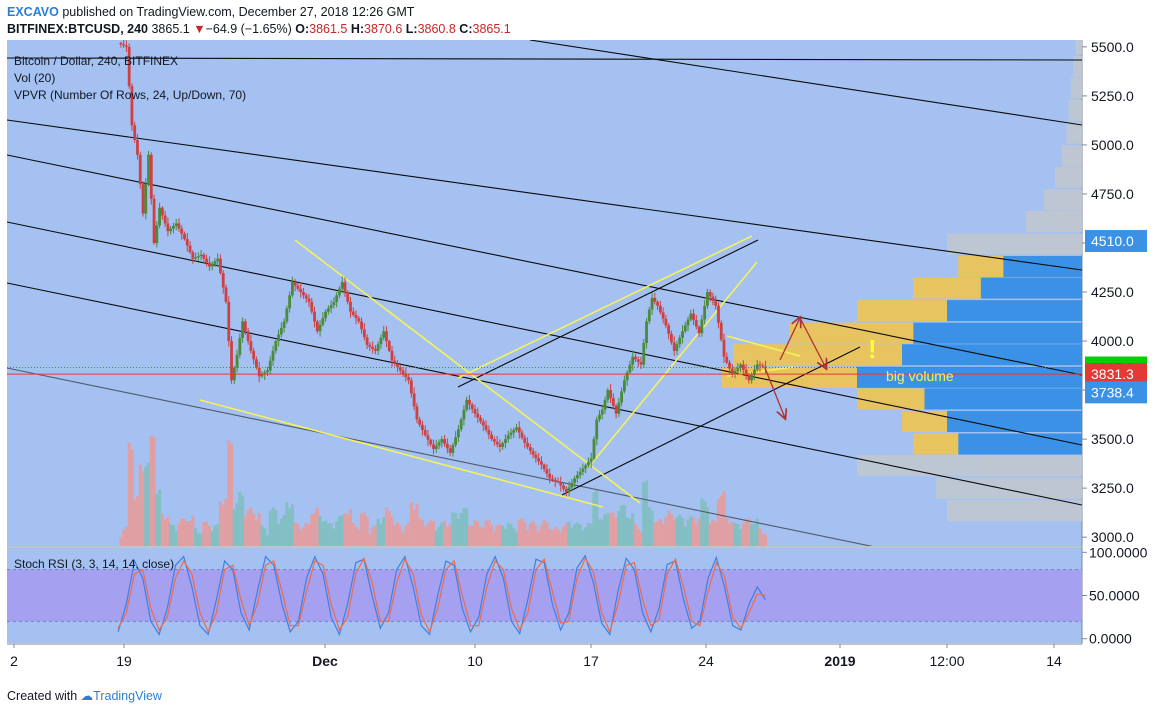  I want to click on volume-legend: Vol (20), so click(34, 78).